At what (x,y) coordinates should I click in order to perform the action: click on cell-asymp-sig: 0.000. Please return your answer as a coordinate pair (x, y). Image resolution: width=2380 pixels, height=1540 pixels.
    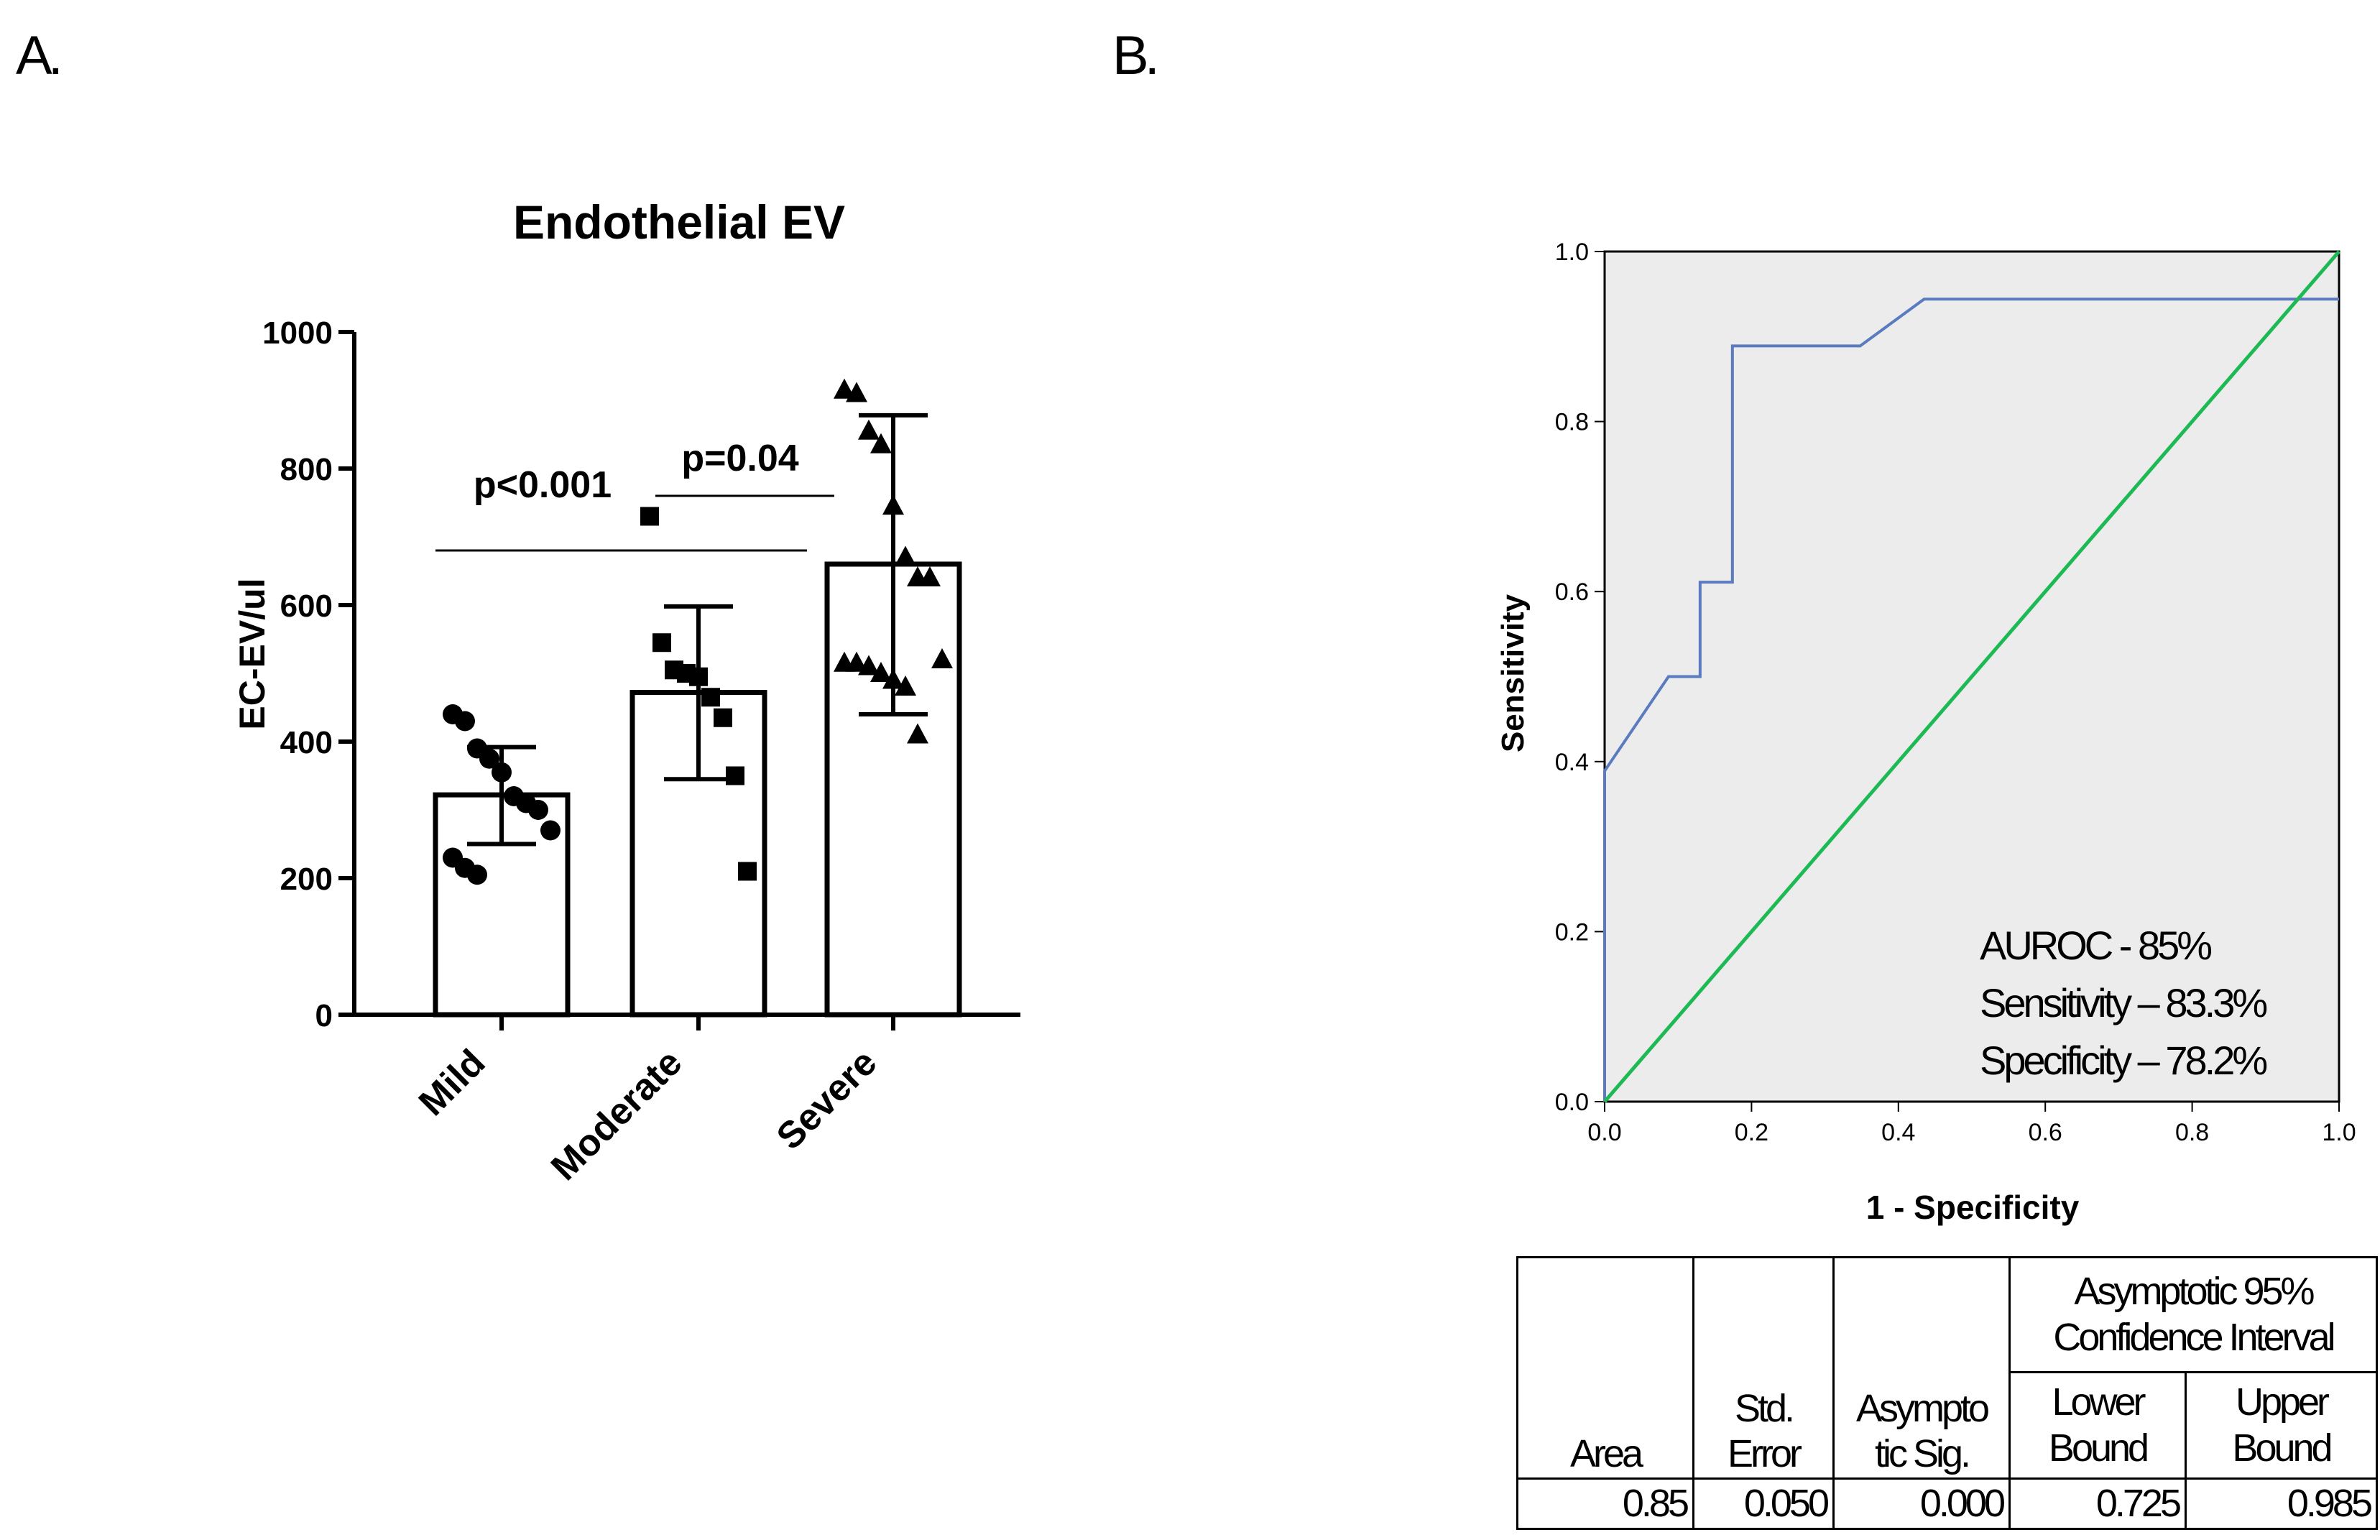
    Looking at the image, I should click on (1921, 1503).